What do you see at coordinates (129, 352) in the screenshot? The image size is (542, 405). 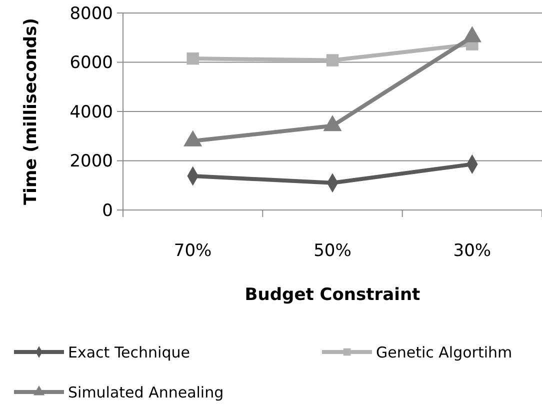 I see `legend-label: Exact Technique` at bounding box center [129, 352].